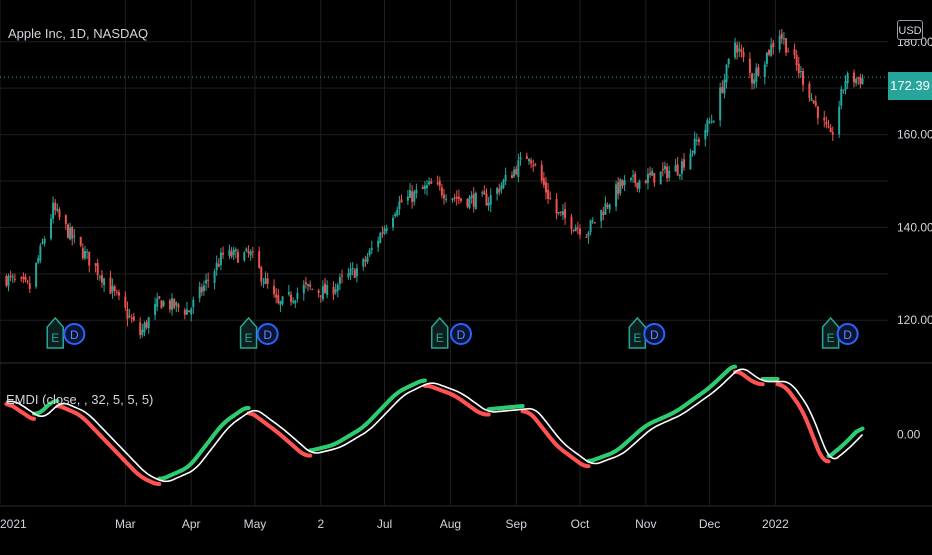 The image size is (932, 555). What do you see at coordinates (580, 524) in the screenshot?
I see `x-axis-tick-label: Oct` at bounding box center [580, 524].